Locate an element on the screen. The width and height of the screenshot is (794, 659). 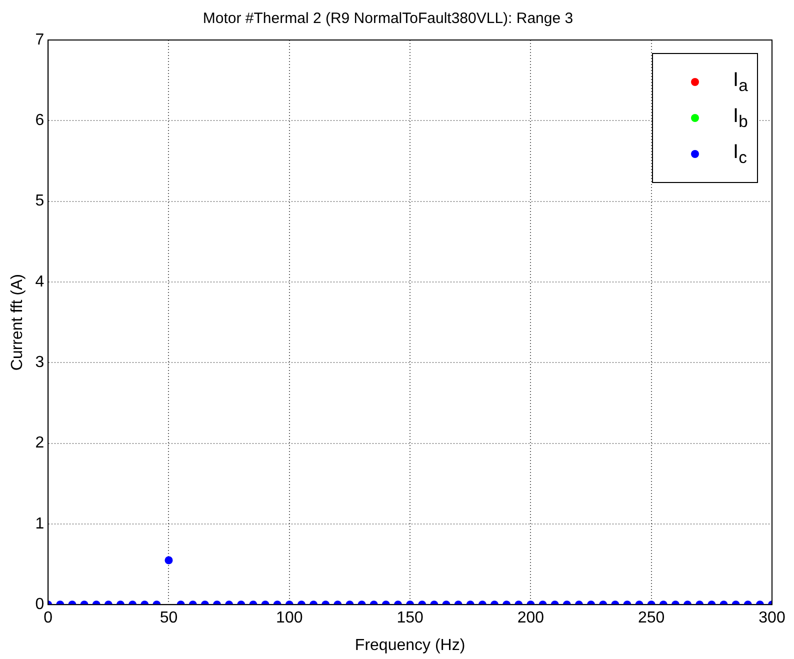
y-tick-label: 5 is located at coordinates (39, 201).